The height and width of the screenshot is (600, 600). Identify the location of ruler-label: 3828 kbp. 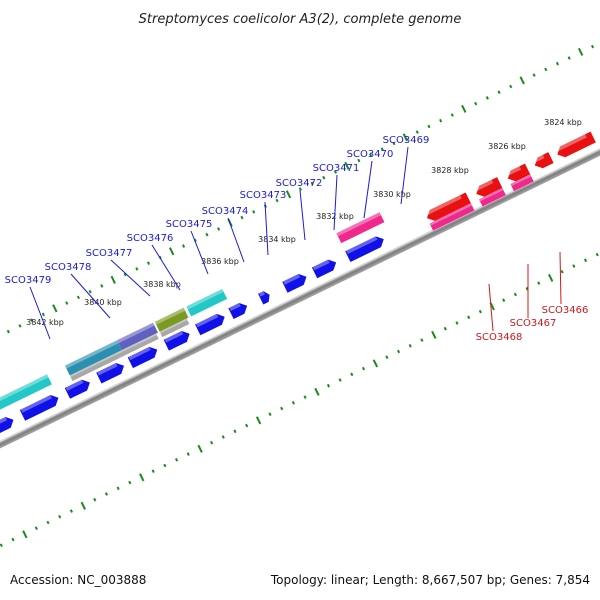
(450, 170).